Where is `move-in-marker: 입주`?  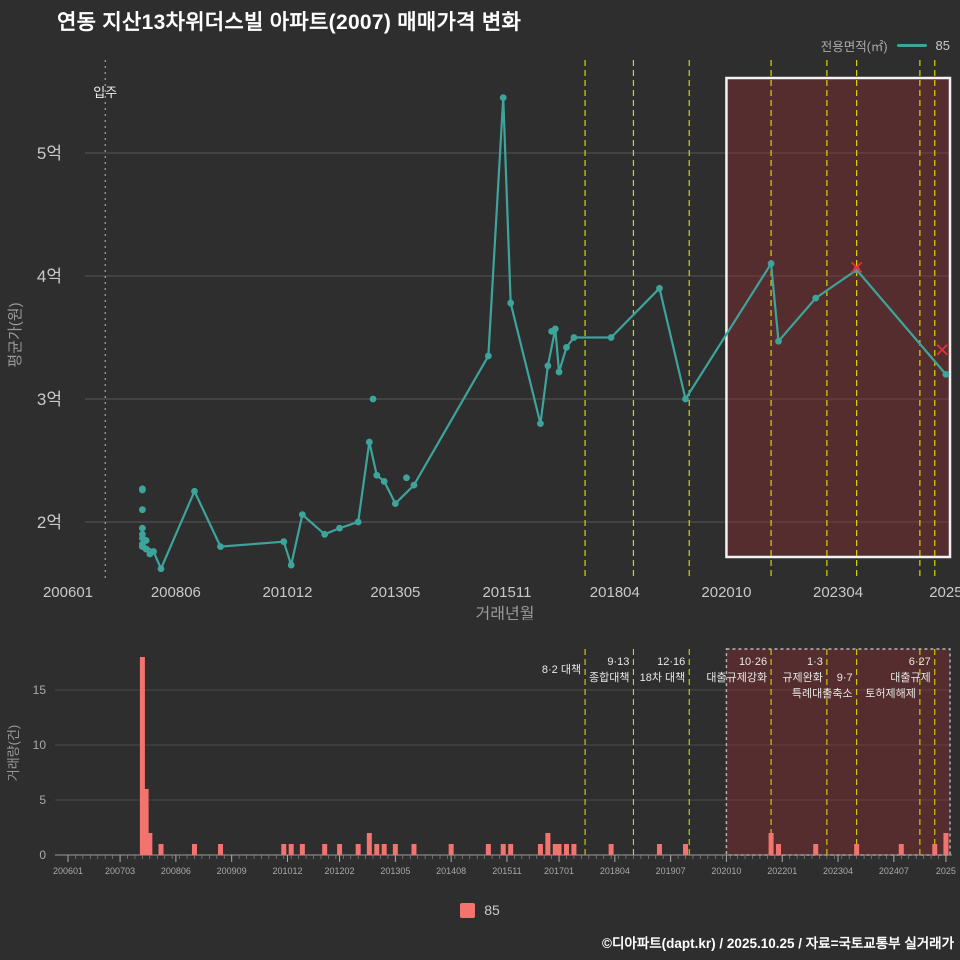
move-in-marker: 입주 is located at coordinates (105, 320).